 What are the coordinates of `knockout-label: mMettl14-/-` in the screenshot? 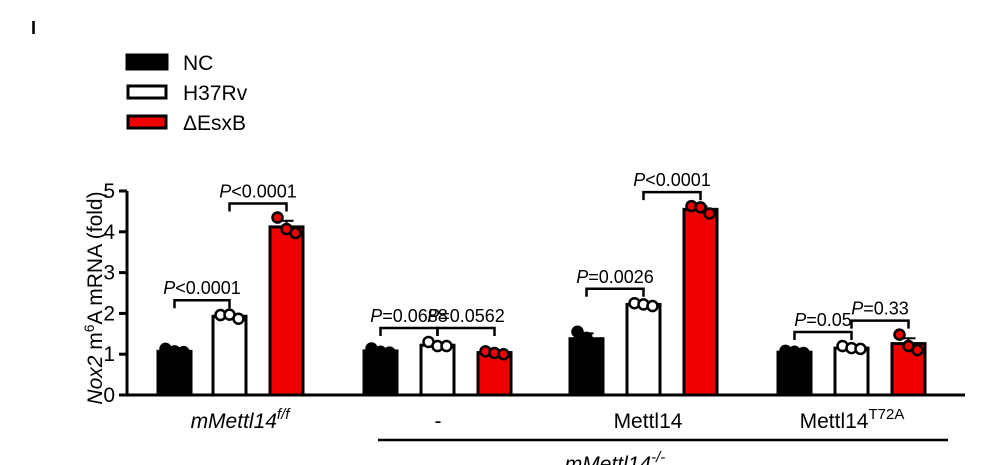 It's located at (615, 457).